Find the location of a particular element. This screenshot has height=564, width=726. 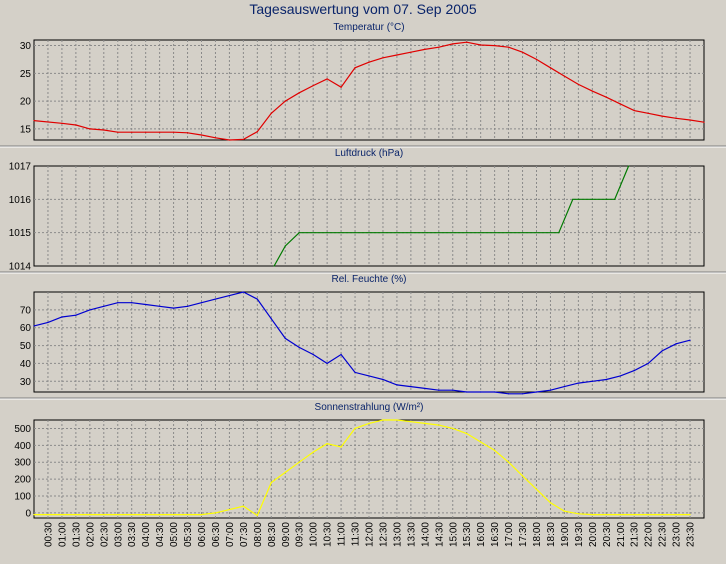

x-tick-label: 21:00 is located at coordinates (621, 534).